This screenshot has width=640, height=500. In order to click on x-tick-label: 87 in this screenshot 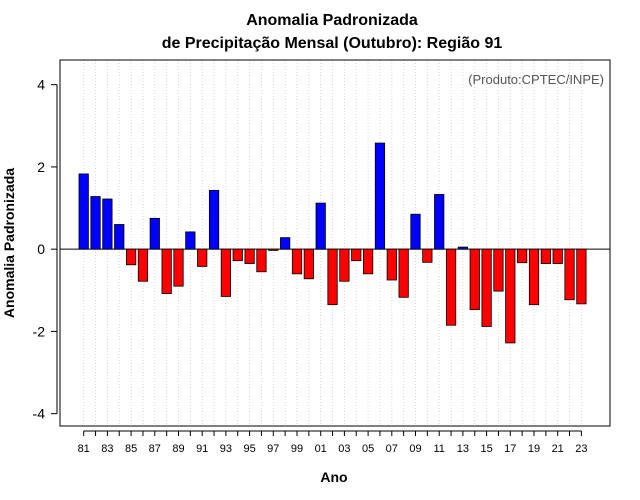, I will do `click(155, 449)`.